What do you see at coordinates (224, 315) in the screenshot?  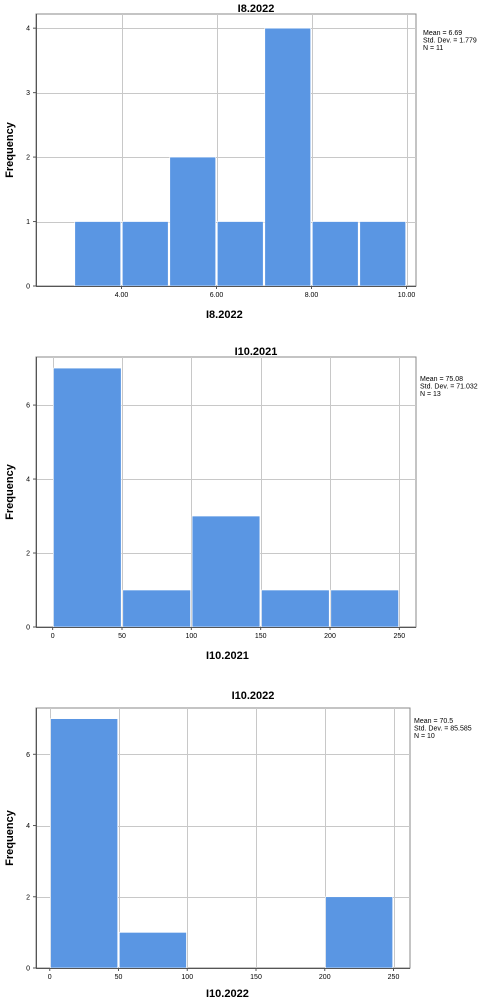 I see `x-axis-label: I8.2022` at bounding box center [224, 315].